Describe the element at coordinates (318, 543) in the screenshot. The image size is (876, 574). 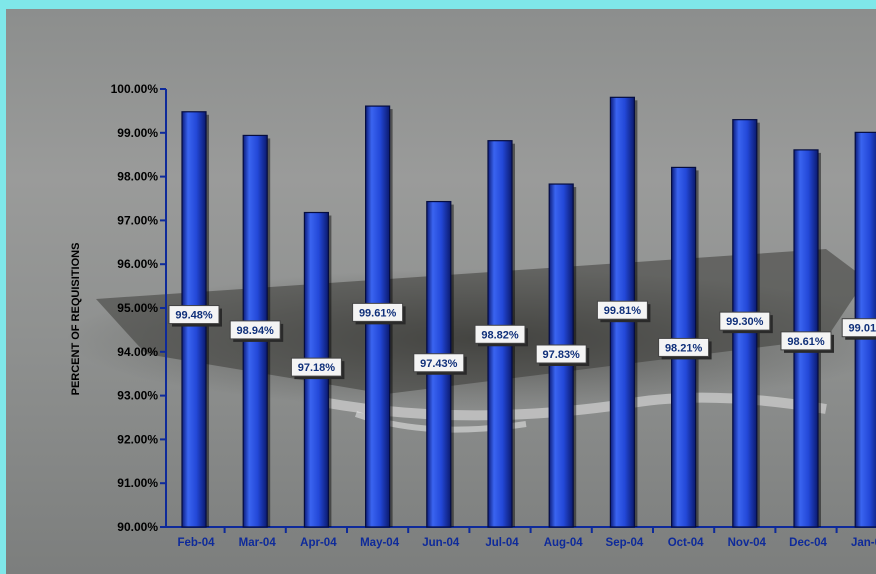
I see `x-tick-label: Apr-04` at that location.